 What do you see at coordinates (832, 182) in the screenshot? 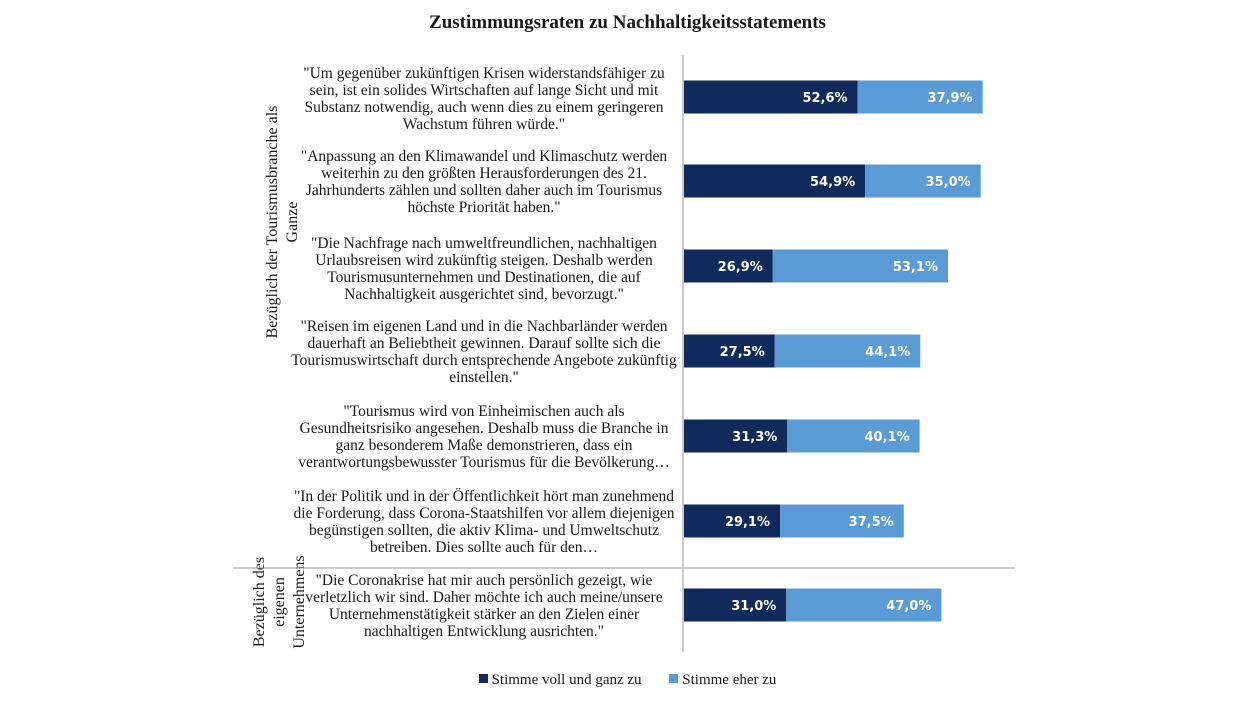
I see `data-label: 54,9%` at bounding box center [832, 182].